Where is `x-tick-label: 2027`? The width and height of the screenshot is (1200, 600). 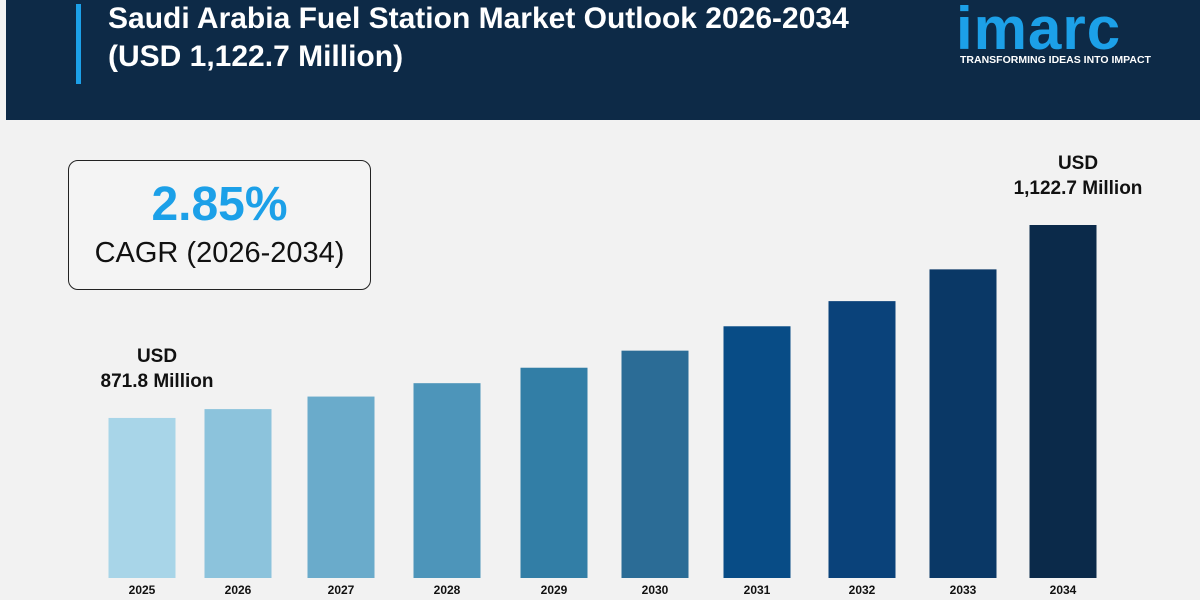 x-tick-label: 2027 is located at coordinates (341, 590).